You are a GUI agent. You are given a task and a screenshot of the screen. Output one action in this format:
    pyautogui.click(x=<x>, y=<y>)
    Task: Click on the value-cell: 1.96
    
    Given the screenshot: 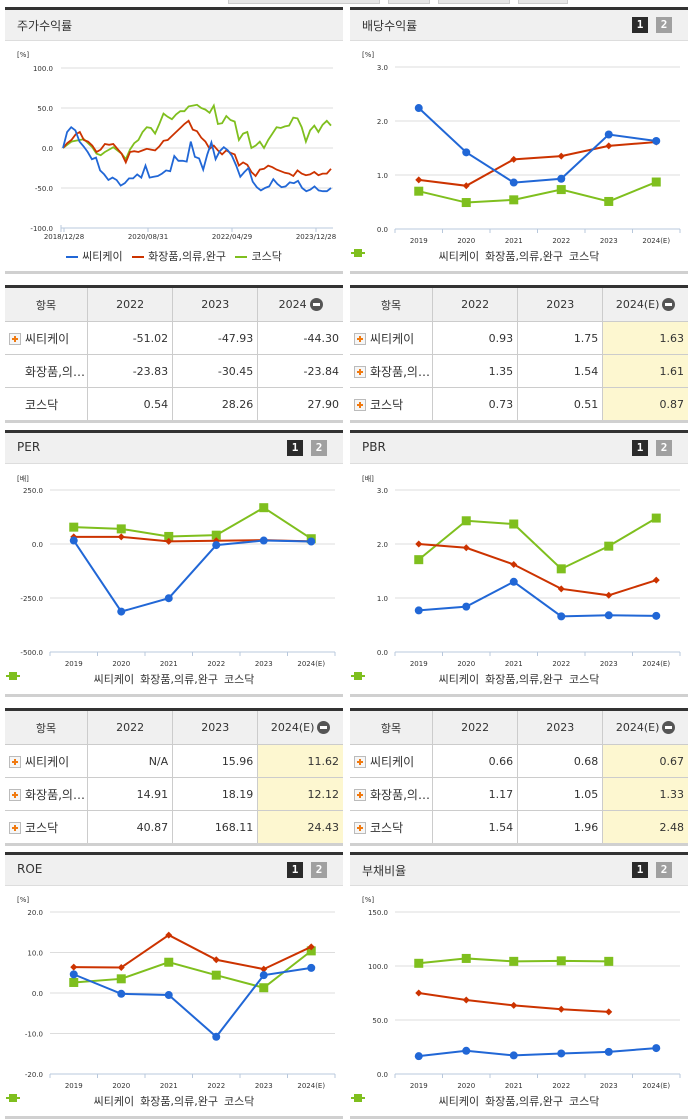 What is the action you would take?
    pyautogui.click(x=560, y=826)
    